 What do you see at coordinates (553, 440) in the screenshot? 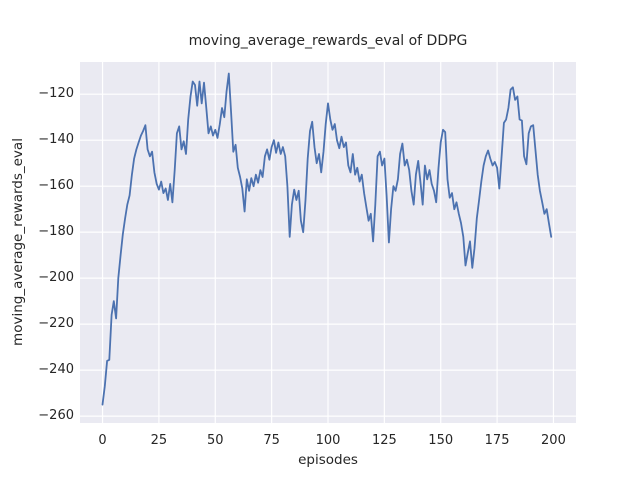
I see `x-tick-label: 200` at bounding box center [553, 440].